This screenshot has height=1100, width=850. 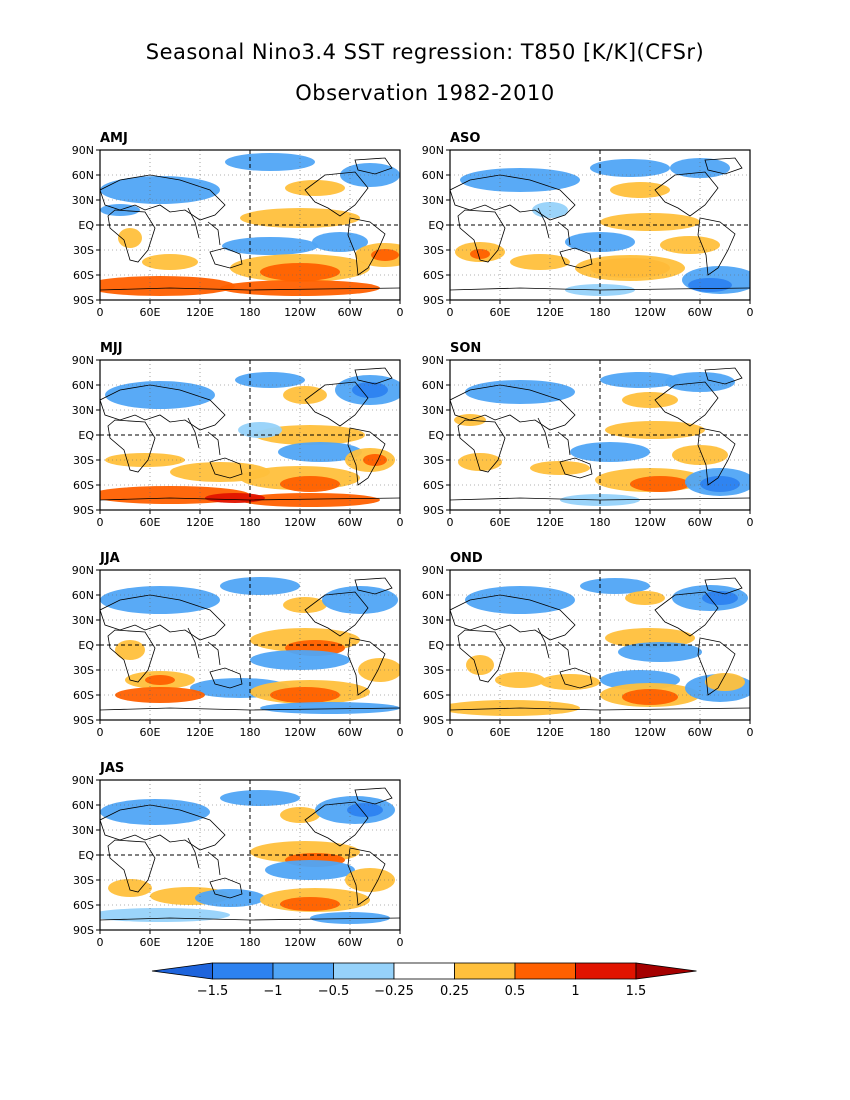 What do you see at coordinates (350, 522) in the screenshot?
I see `lon-tick-label: 60W` at bounding box center [350, 522].